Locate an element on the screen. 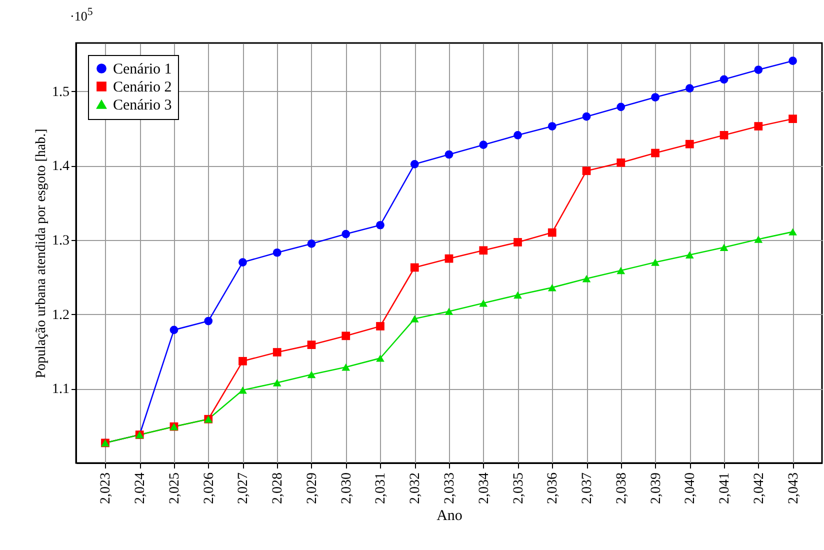  x-tick-label: 2,034 is located at coordinates (484, 488).